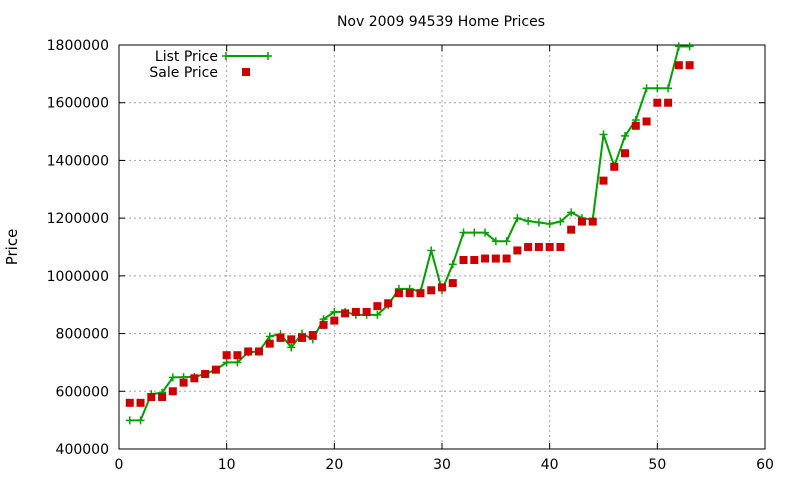 The width and height of the screenshot is (800, 480). I want to click on y-tick-label: 400000, so click(82, 450).